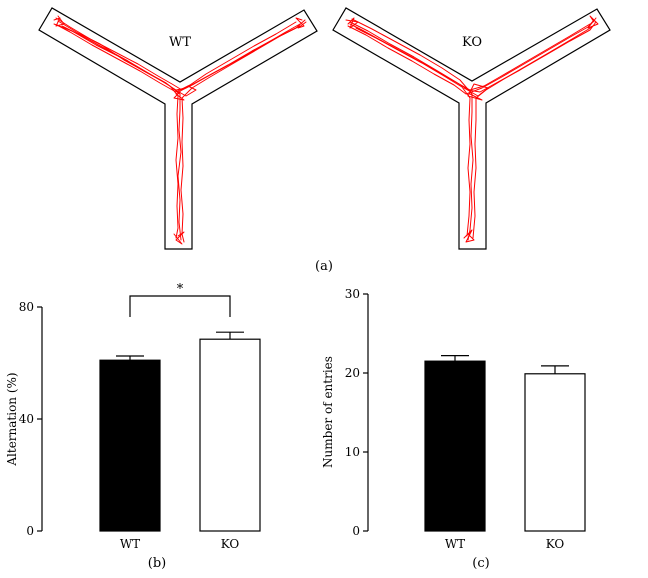  Describe the element at coordinates (324, 266) in the screenshot. I see `panel-label-a: (a)` at that location.